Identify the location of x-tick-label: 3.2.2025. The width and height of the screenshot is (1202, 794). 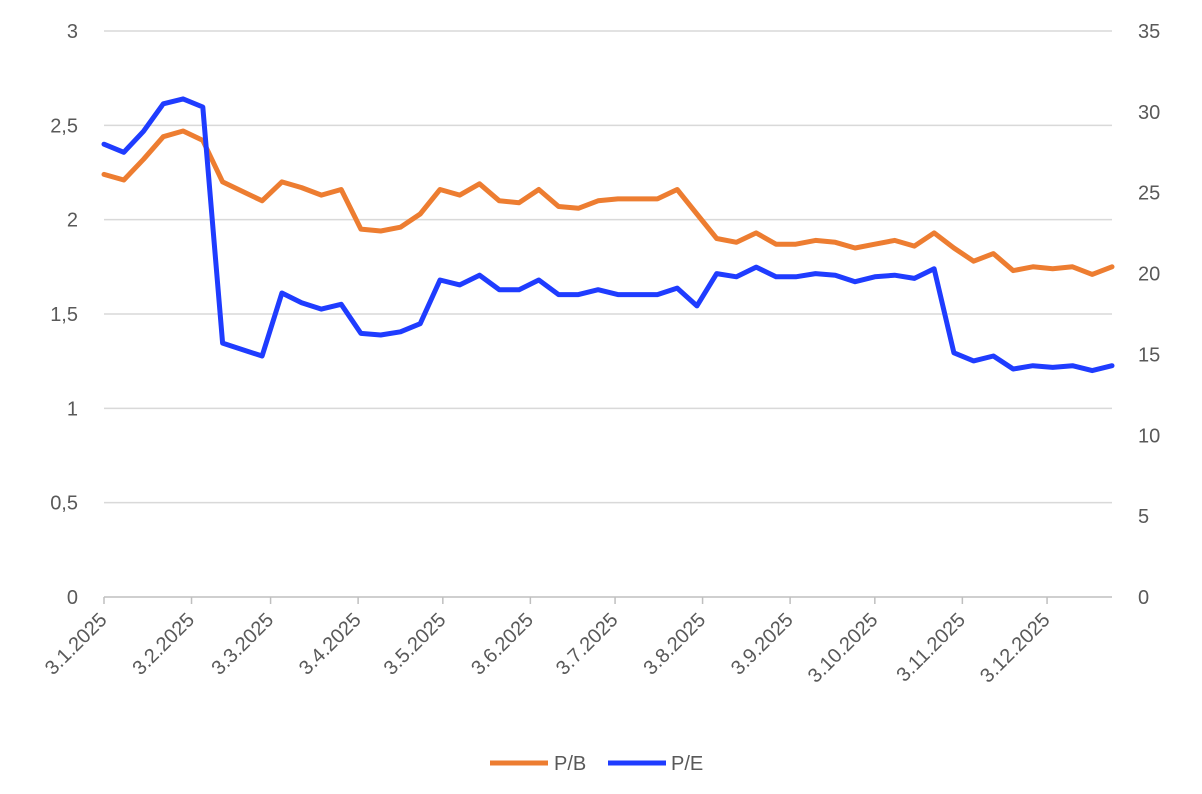
(163, 644).